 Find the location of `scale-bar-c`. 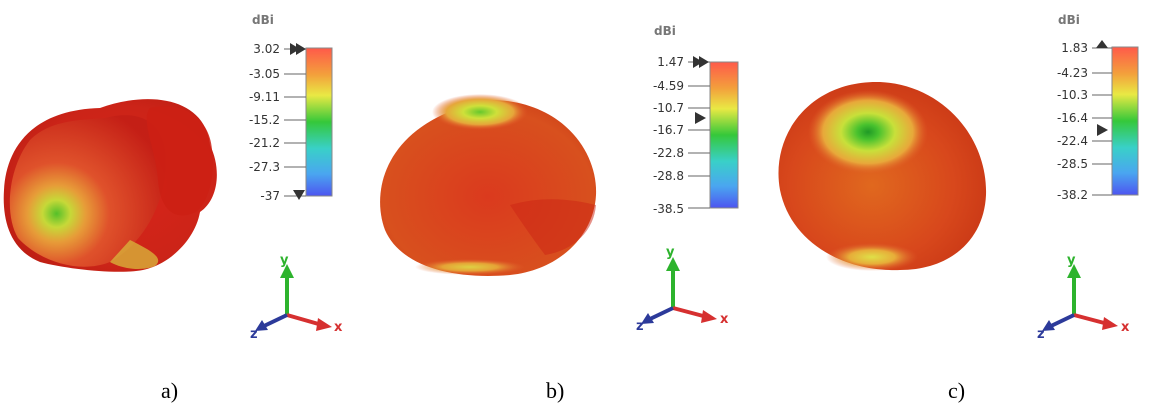

scale-bar-c is located at coordinates (1125, 121).